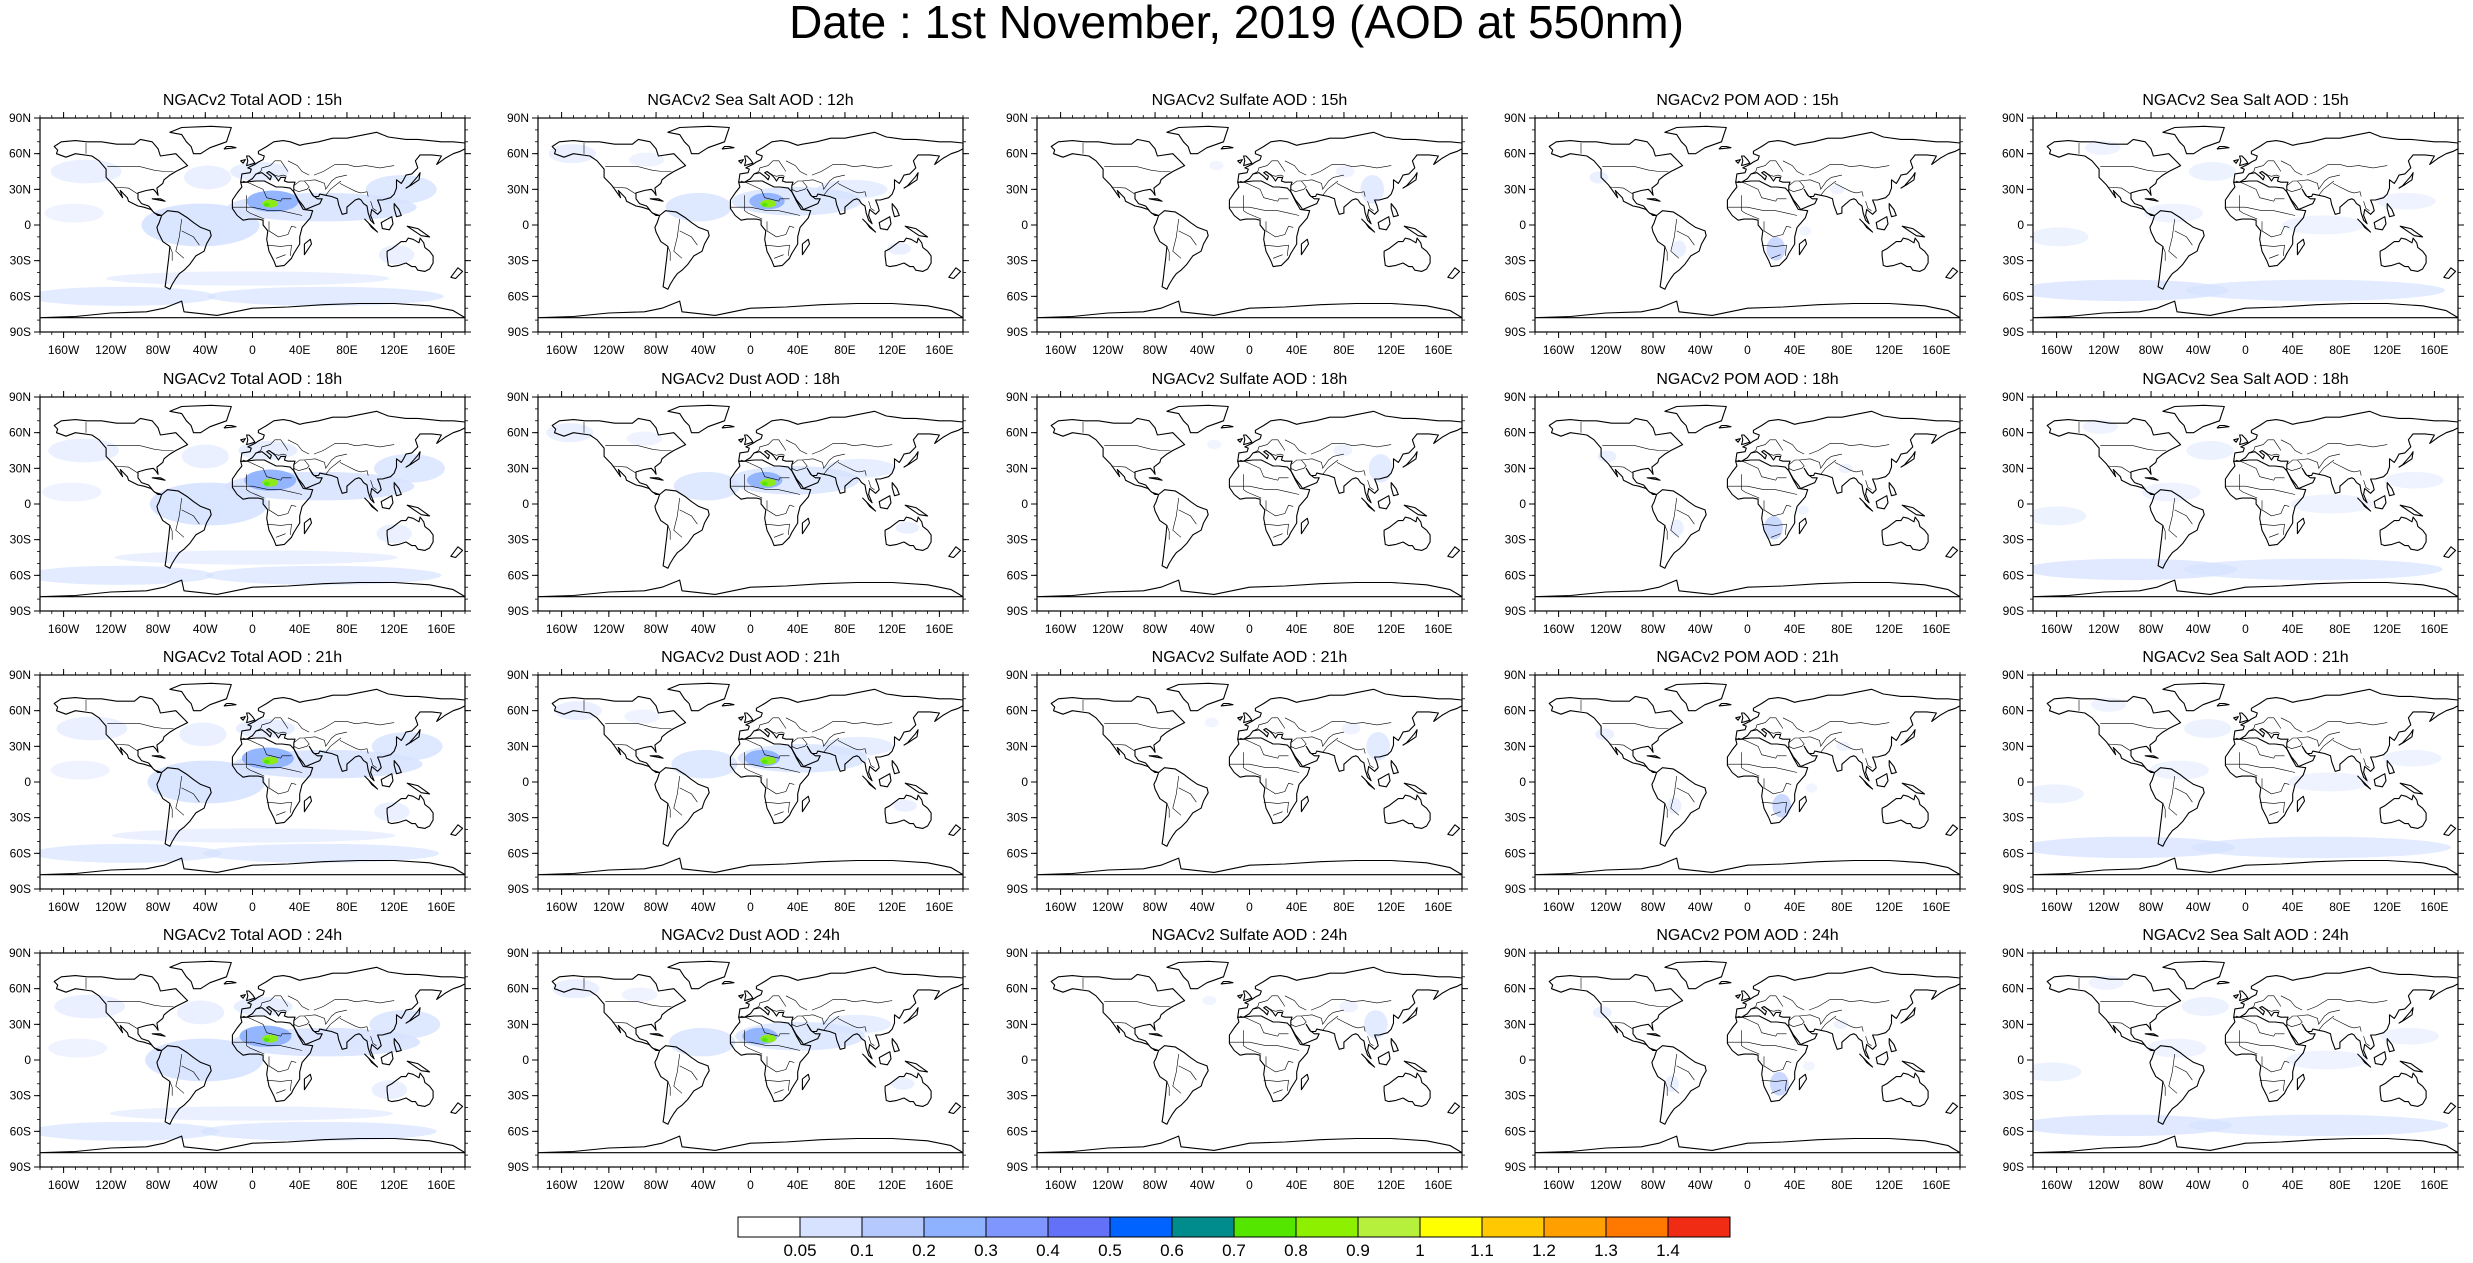 This screenshot has height=1263, width=2473. Describe the element at coordinates (205, 907) in the screenshot. I see `lon-tick-label: 40W` at that location.